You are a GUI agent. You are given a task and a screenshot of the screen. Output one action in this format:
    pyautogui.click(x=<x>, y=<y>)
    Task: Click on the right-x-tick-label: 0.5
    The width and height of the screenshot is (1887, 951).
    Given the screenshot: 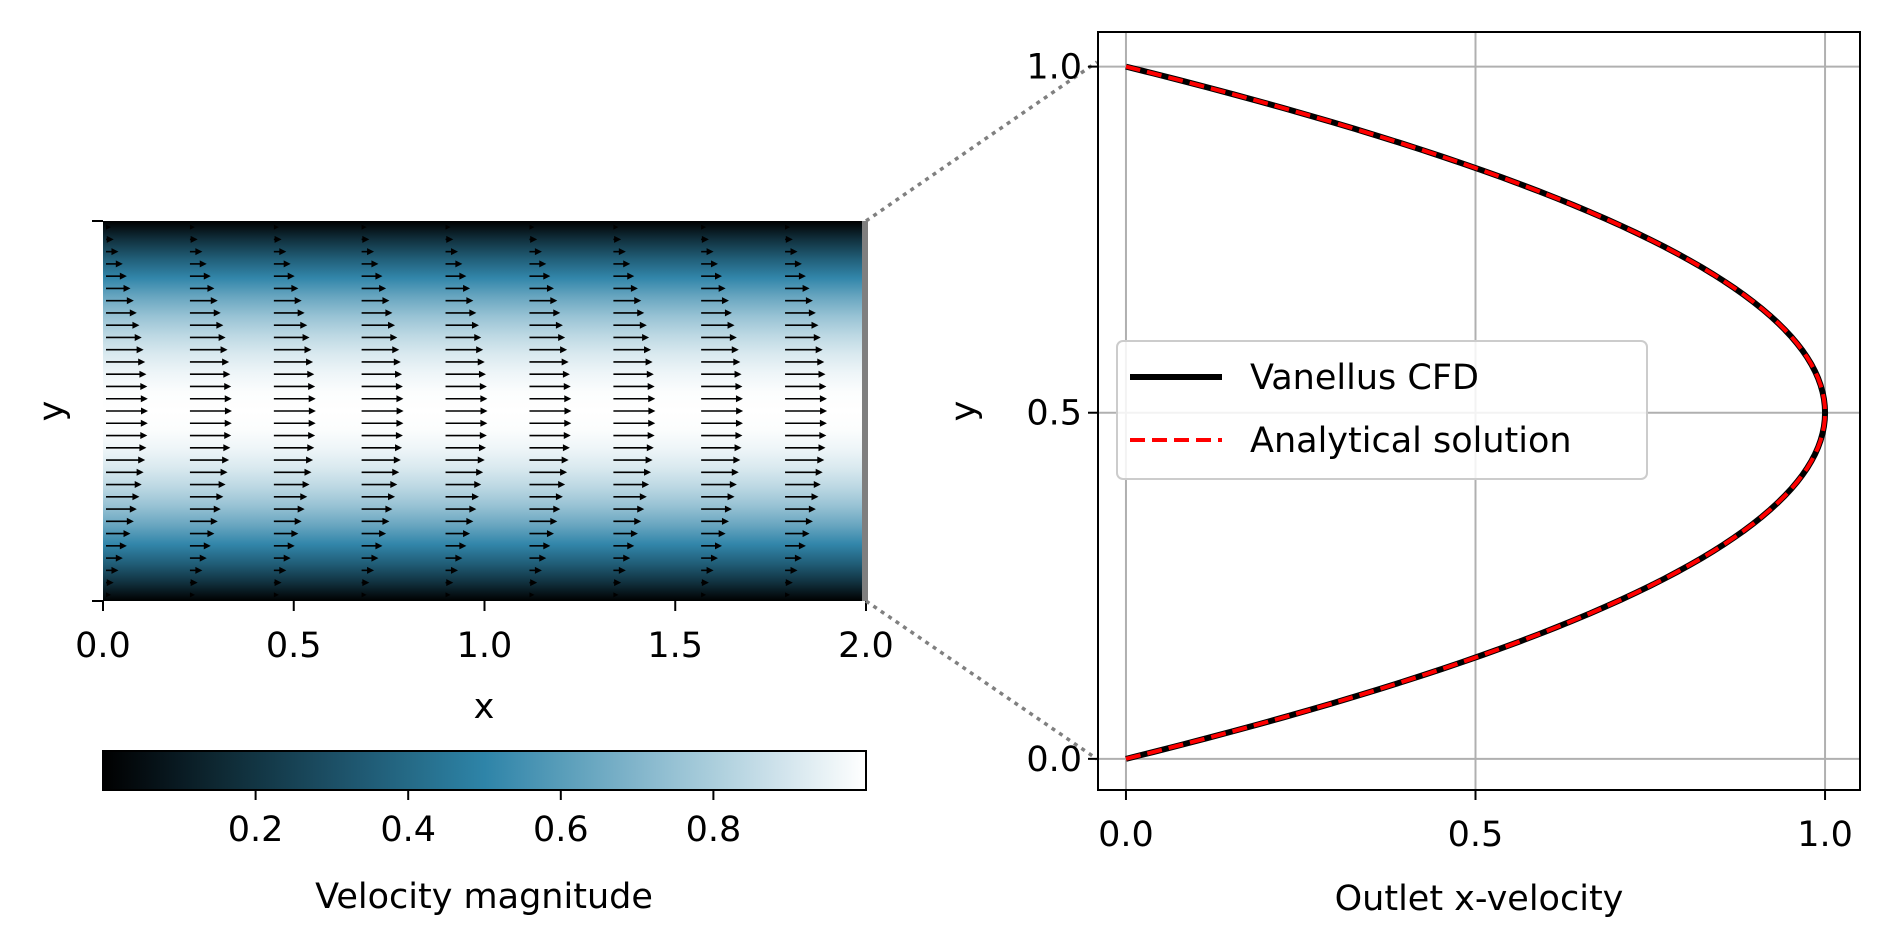 What is the action you would take?
    pyautogui.click(x=1476, y=835)
    